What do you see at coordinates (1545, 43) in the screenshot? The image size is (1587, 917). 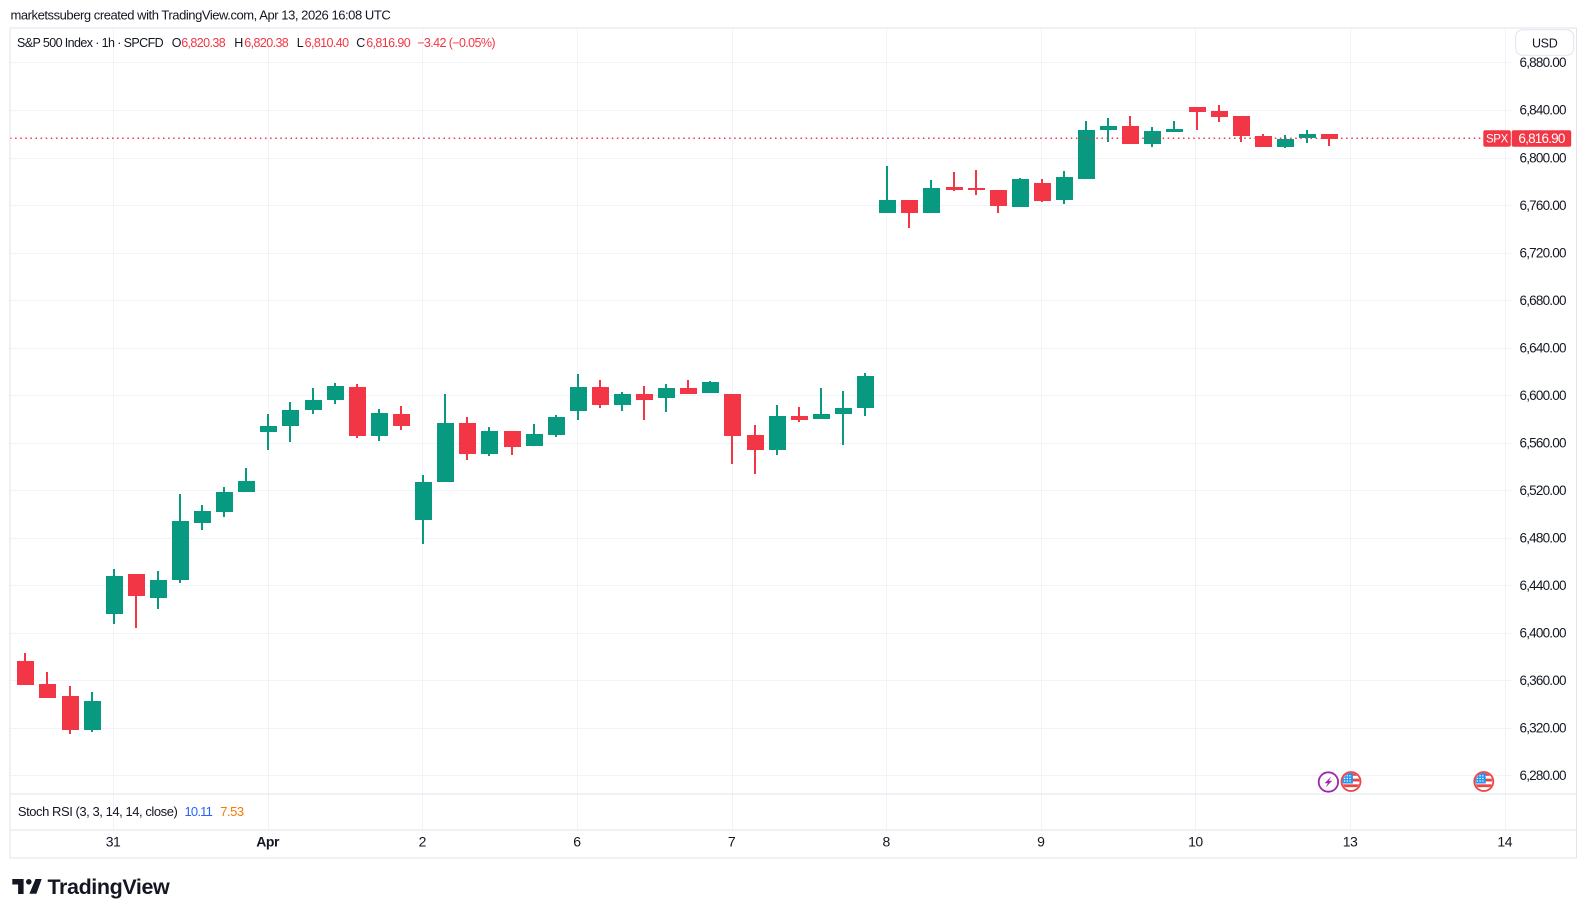 I see `svg-text: USD` at bounding box center [1545, 43].